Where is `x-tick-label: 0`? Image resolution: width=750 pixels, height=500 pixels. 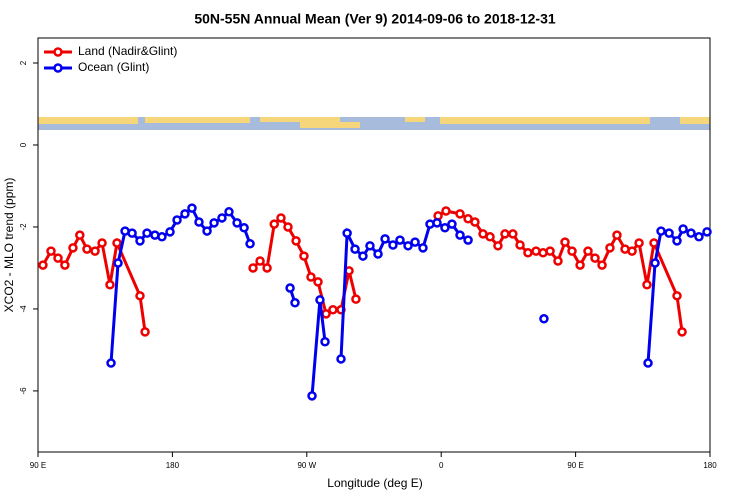
x-tick-label: 0 is located at coordinates (441, 465).